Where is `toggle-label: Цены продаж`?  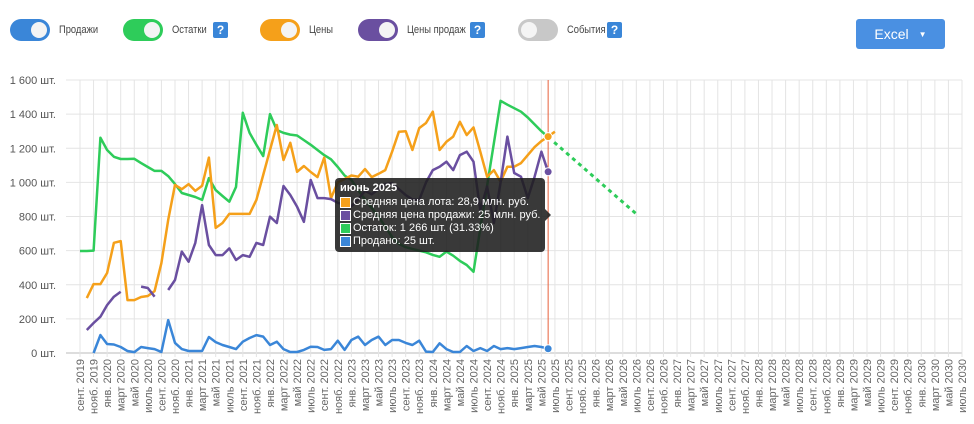 toggle-label: Цены продаж is located at coordinates (436, 30).